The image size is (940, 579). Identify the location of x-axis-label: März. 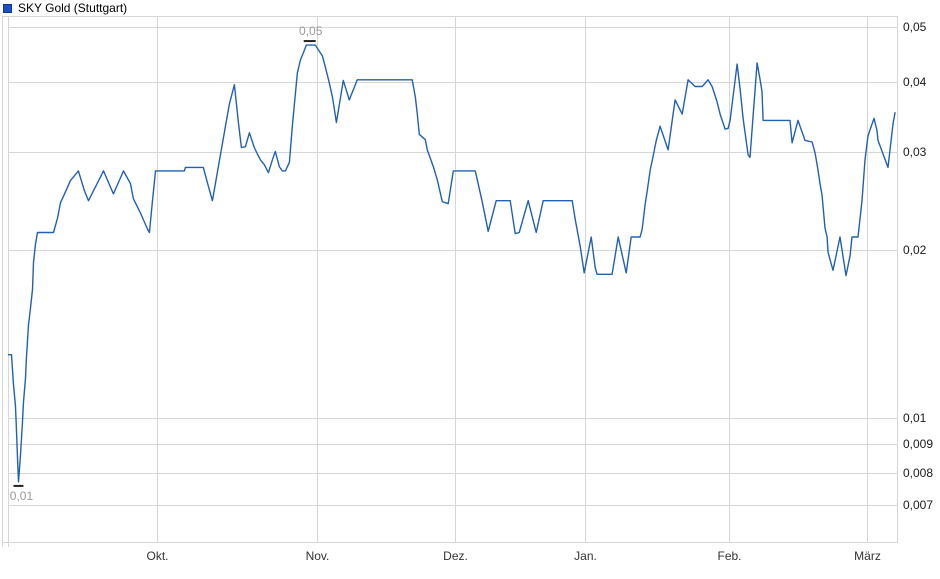
(867, 556).